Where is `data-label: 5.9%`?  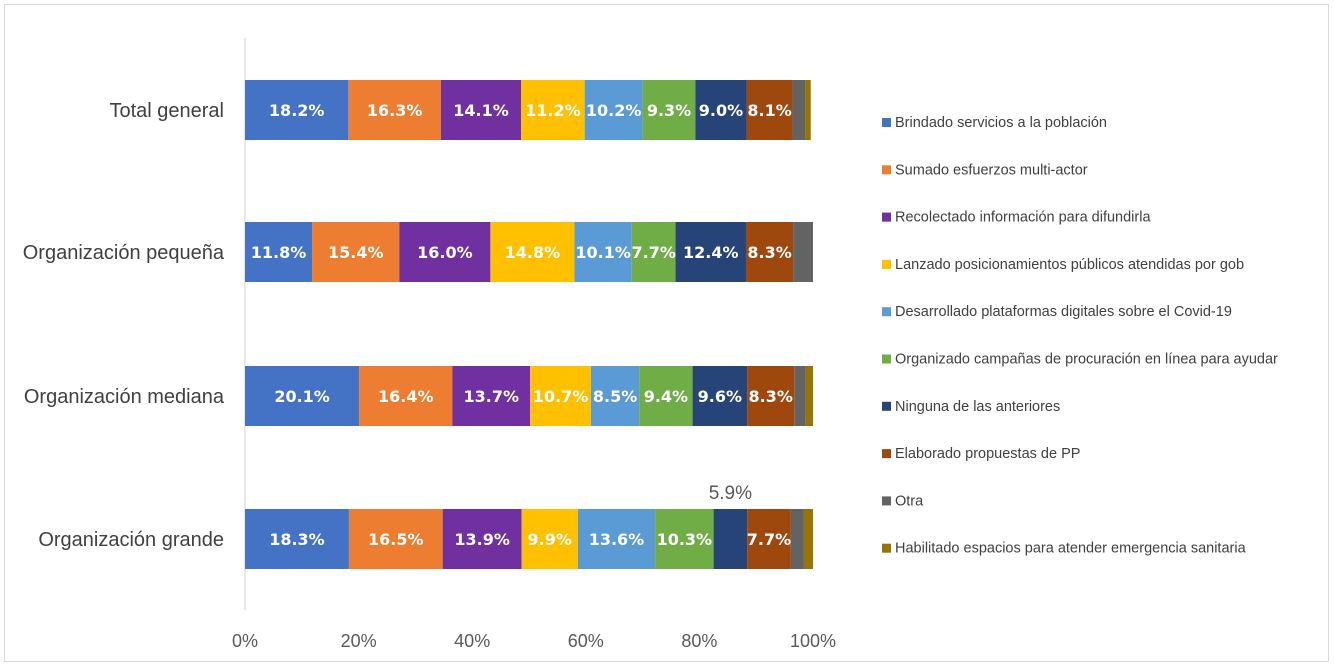
data-label: 5.9% is located at coordinates (730, 493).